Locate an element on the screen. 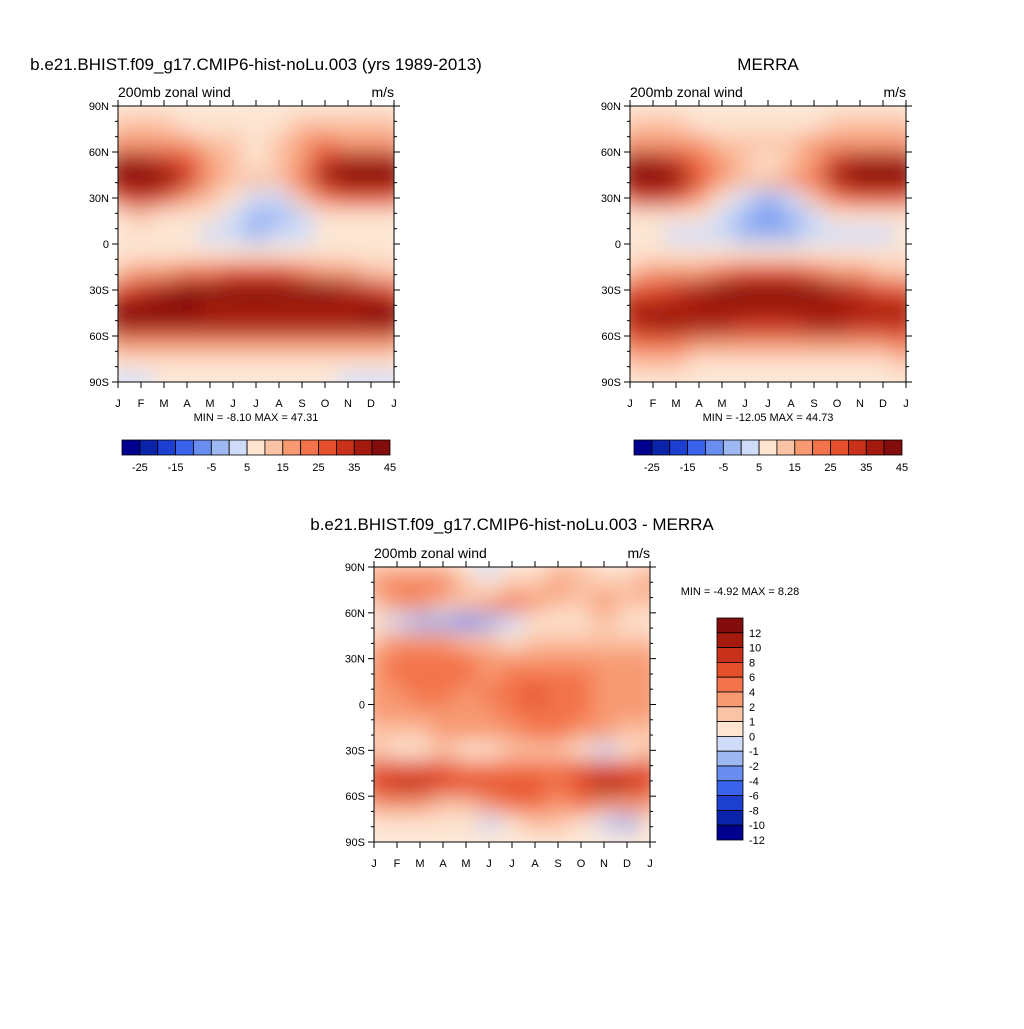 This screenshot has height=1029, width=1024. colorbar: -25 -15 -5 5 15 25 35 45 is located at coordinates (258, 456).